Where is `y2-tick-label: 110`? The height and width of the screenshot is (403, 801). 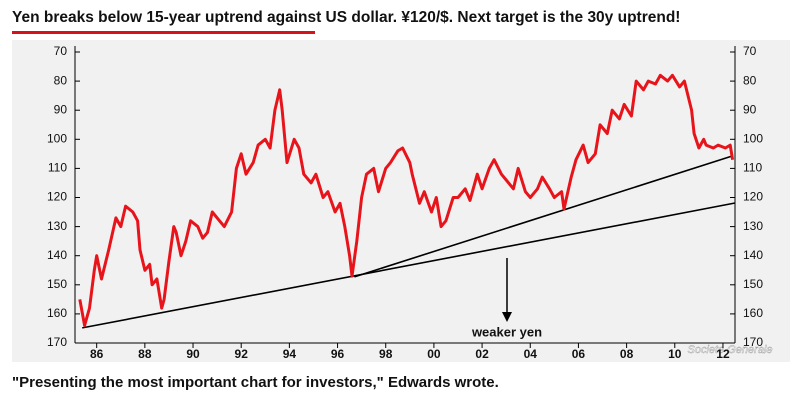
y2-tick-label: 110 is located at coordinates (752, 168).